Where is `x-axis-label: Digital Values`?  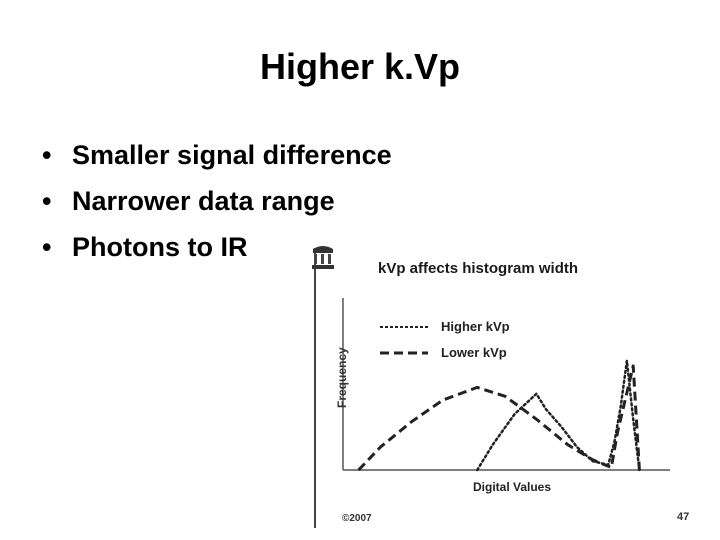
x-axis-label: Digital Values is located at coordinates (512, 487).